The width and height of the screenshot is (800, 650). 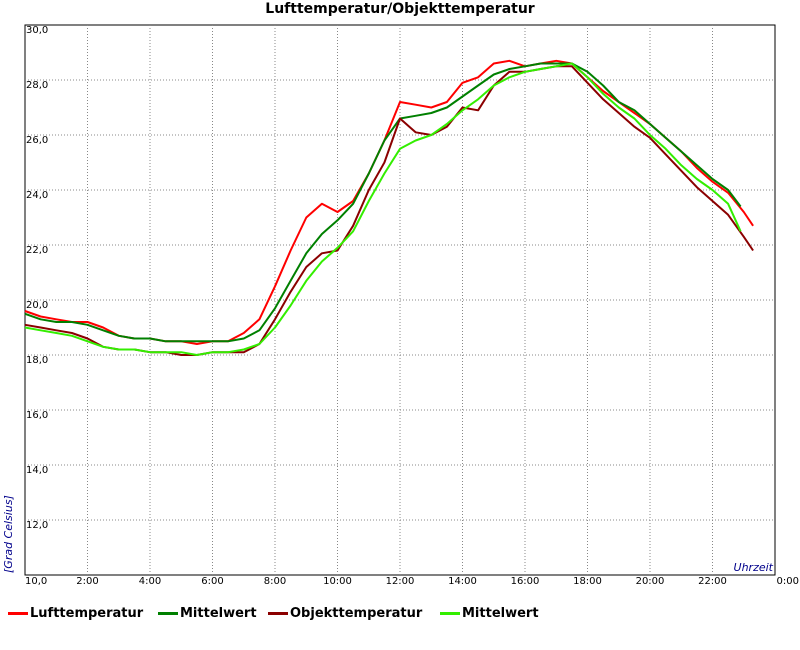 What do you see at coordinates (37, 360) in the screenshot?
I see `y-tick-label: 18,0` at bounding box center [37, 360].